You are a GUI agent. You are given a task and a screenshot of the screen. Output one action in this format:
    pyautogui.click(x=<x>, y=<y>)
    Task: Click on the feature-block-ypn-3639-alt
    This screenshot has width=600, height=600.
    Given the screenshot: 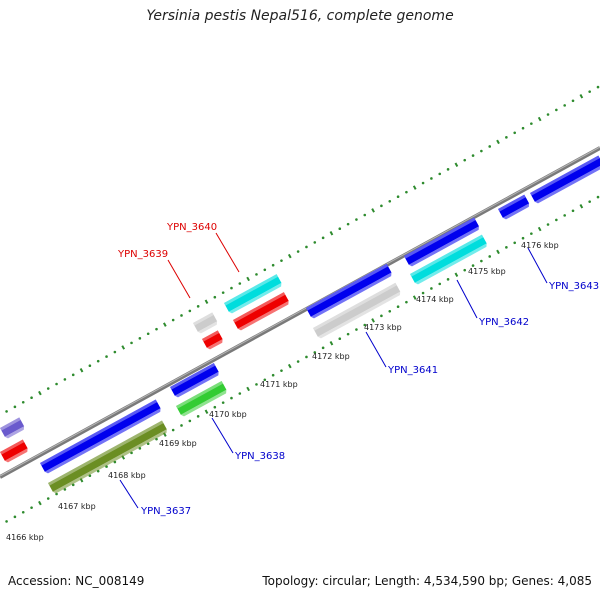 What is the action you would take?
    pyautogui.click(x=212, y=340)
    